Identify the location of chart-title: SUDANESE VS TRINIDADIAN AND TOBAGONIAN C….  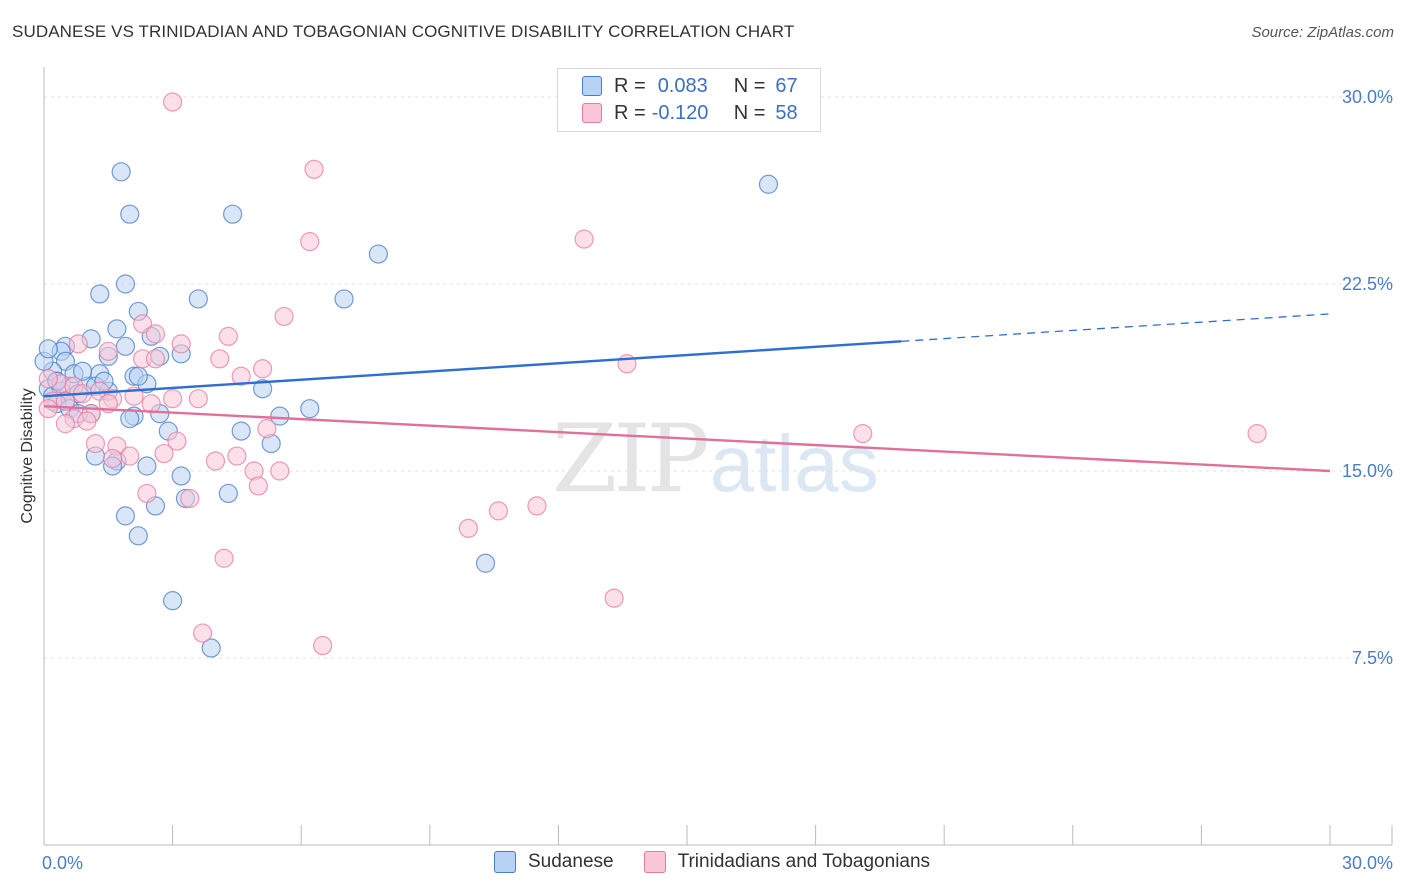
(403, 31).